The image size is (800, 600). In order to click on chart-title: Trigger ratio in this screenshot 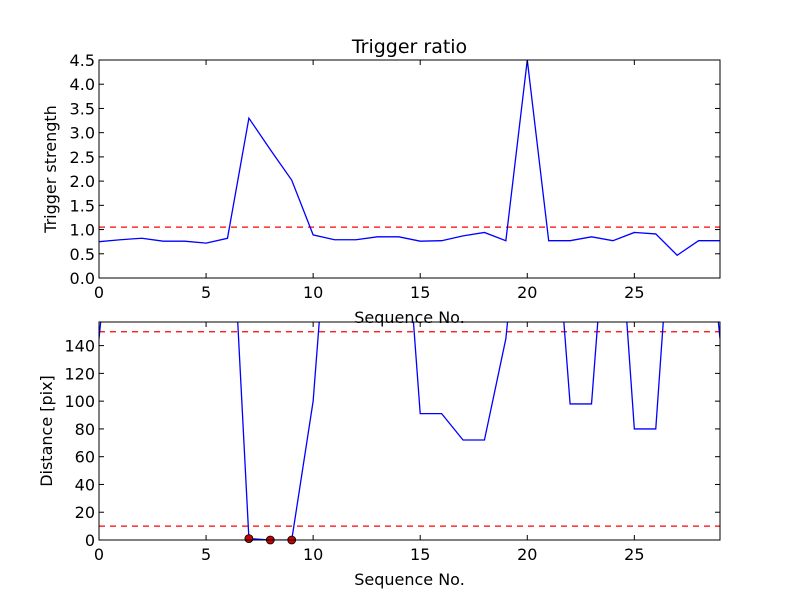, I will do `click(409, 47)`.